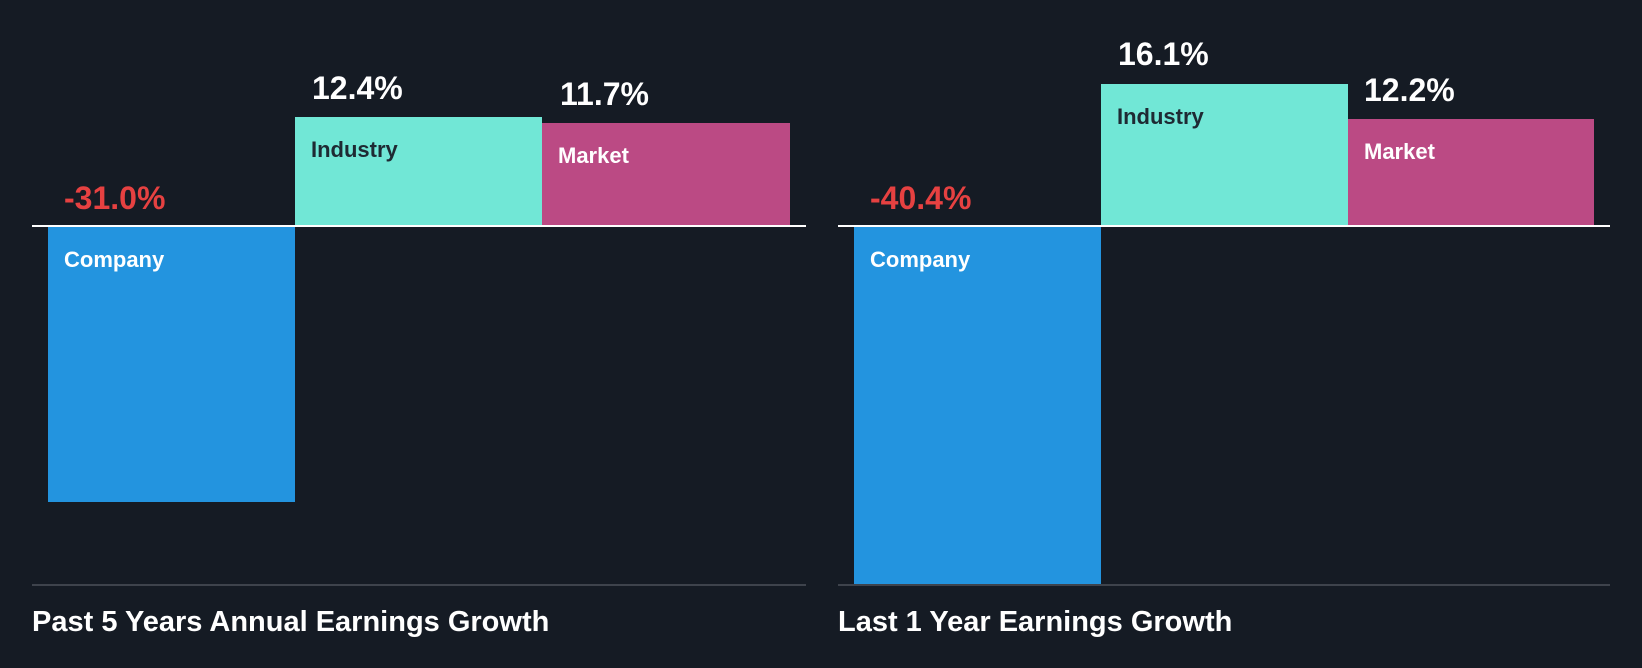 The image size is (1642, 668). What do you see at coordinates (357, 88) in the screenshot?
I see `industry-value: 12.4%` at bounding box center [357, 88].